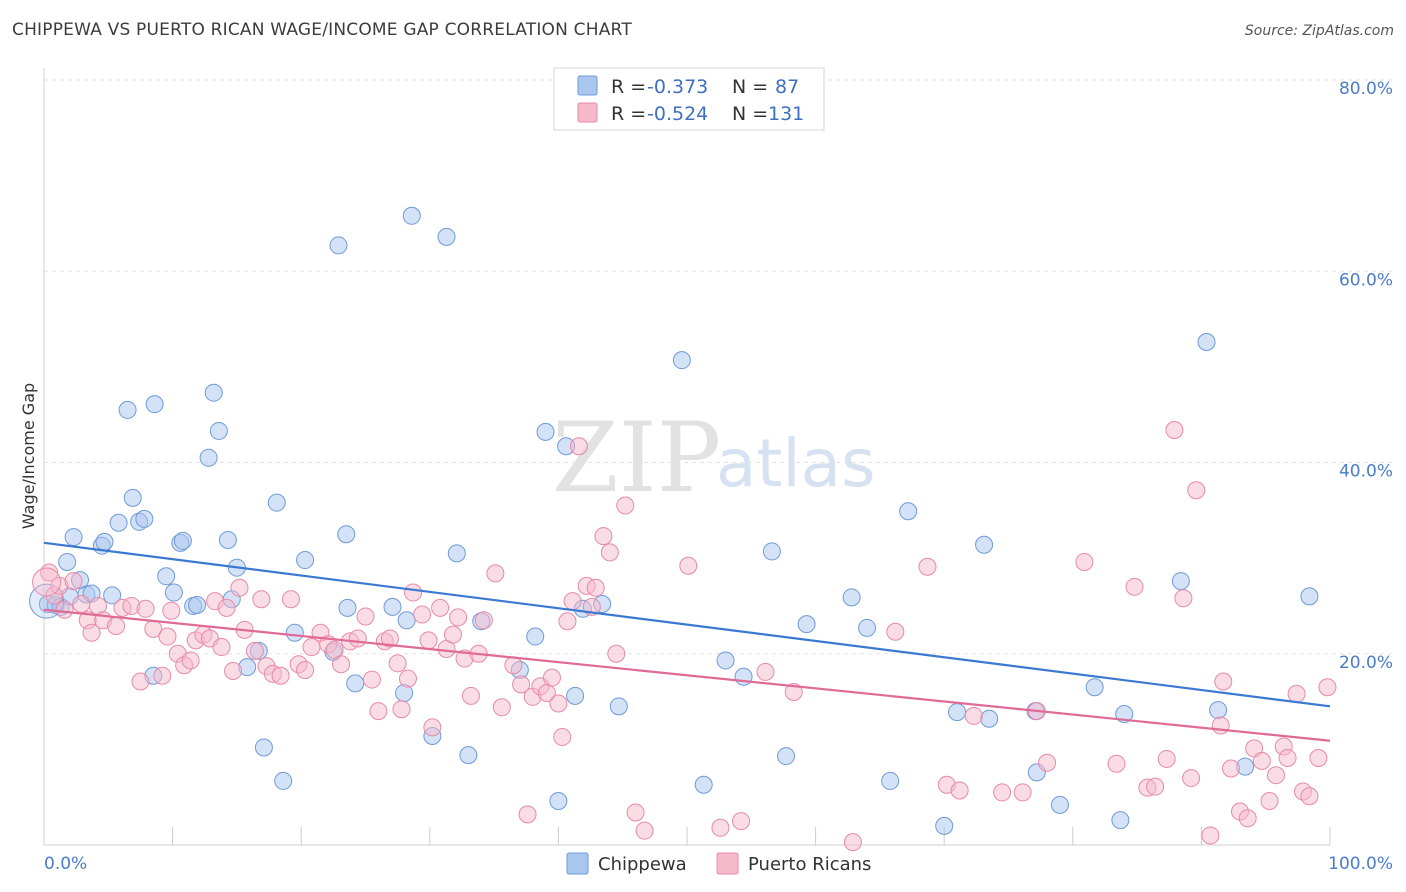  Describe the element at coordinates (750, 114) in the screenshot. I see `legend-n-label: N =` at that location.